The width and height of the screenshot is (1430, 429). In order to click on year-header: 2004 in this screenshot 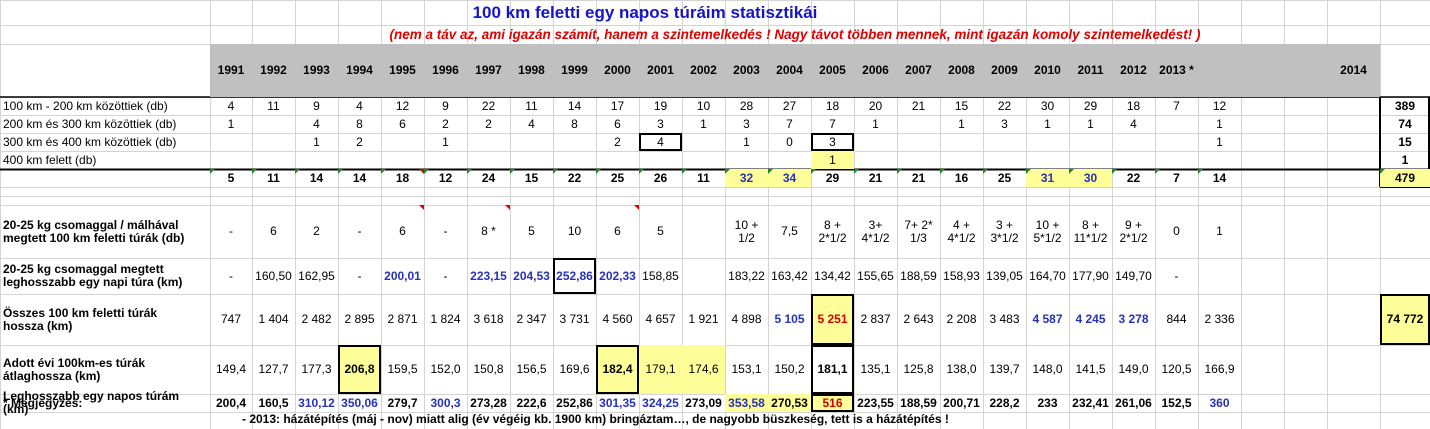, I will do `click(789, 70)`.